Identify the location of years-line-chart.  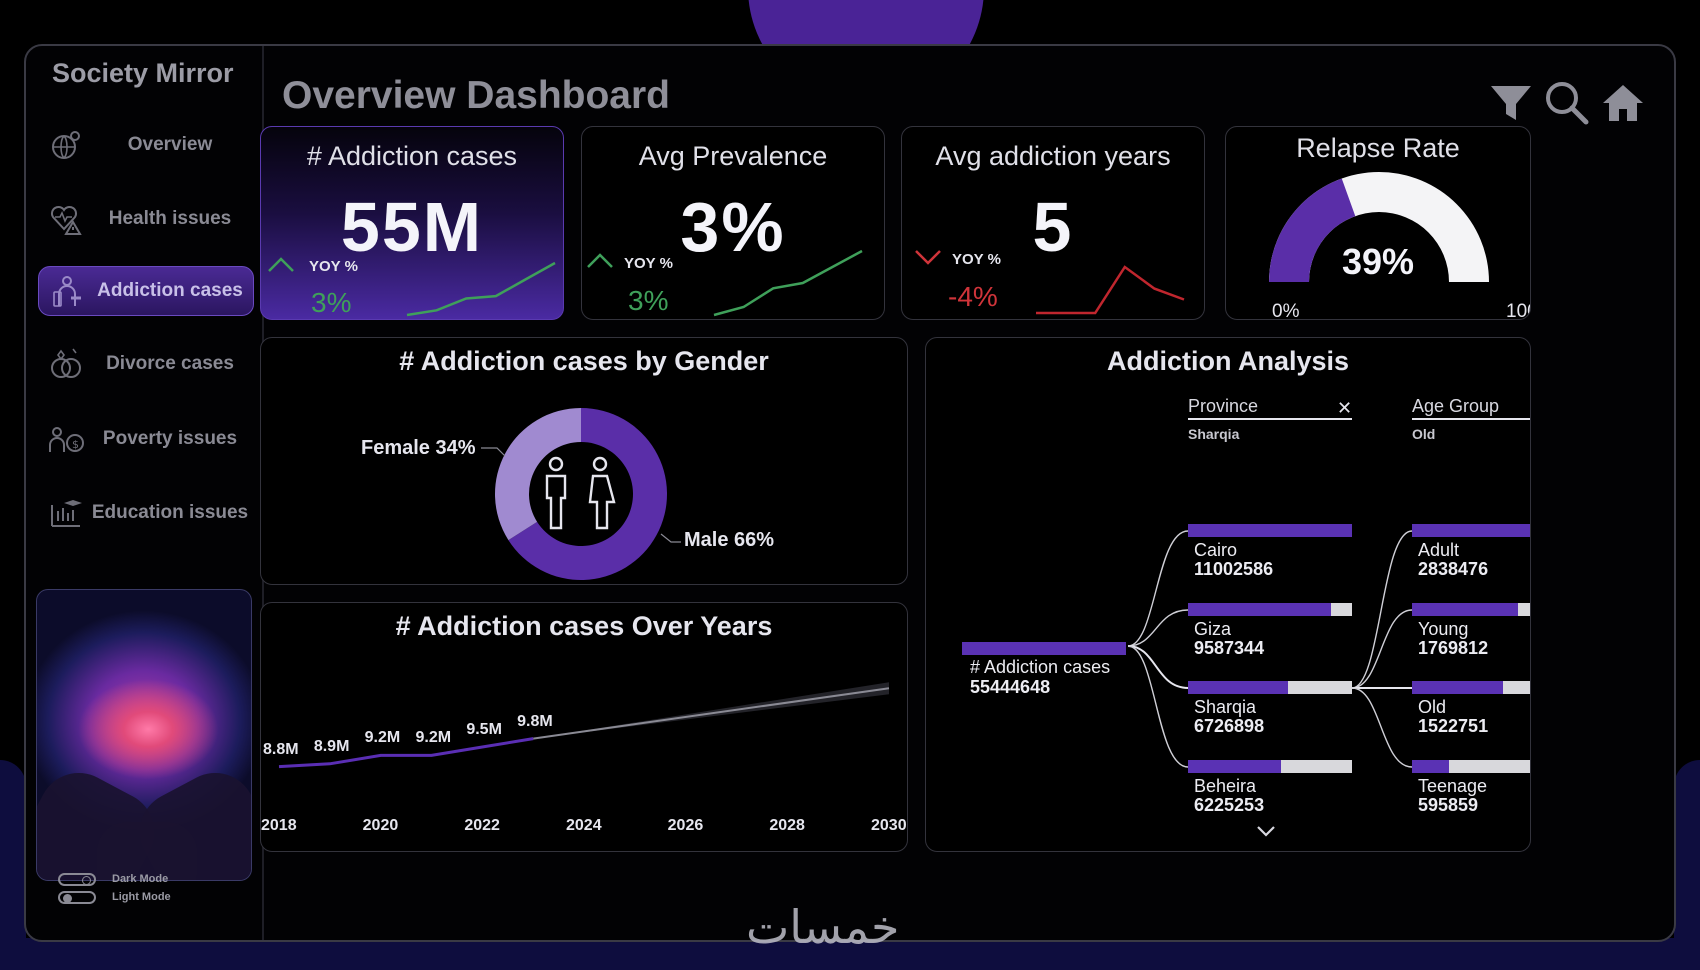
(584, 725).